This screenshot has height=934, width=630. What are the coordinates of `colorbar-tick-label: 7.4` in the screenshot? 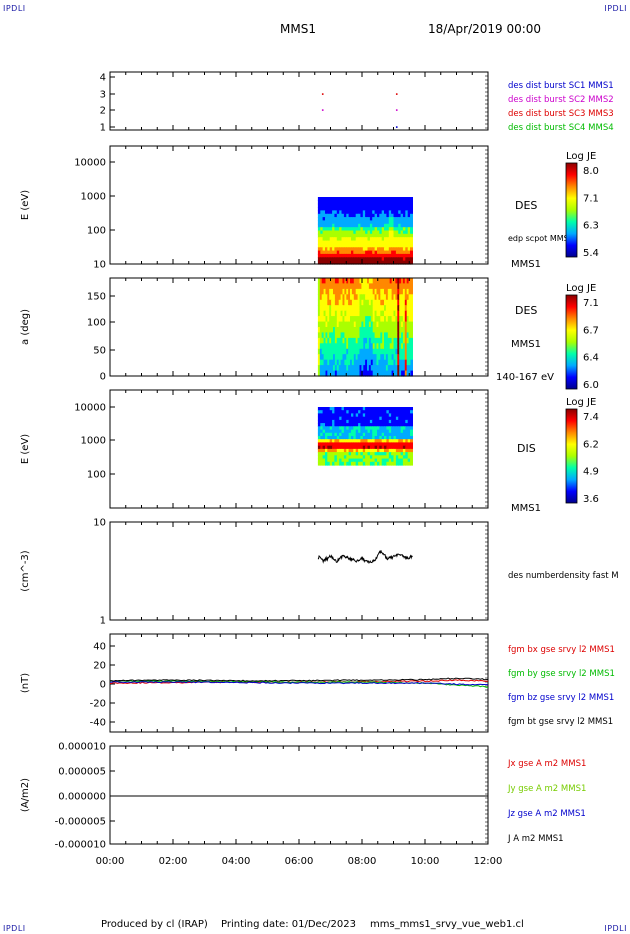 It's located at (591, 417).